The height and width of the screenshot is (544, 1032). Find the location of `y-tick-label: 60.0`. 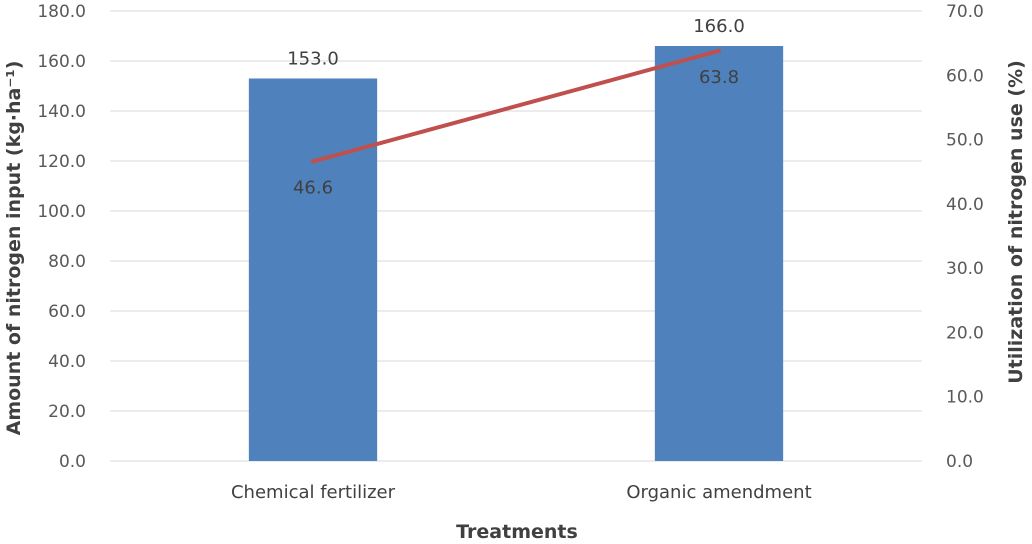

y-tick-label: 60.0 is located at coordinates (67, 312).